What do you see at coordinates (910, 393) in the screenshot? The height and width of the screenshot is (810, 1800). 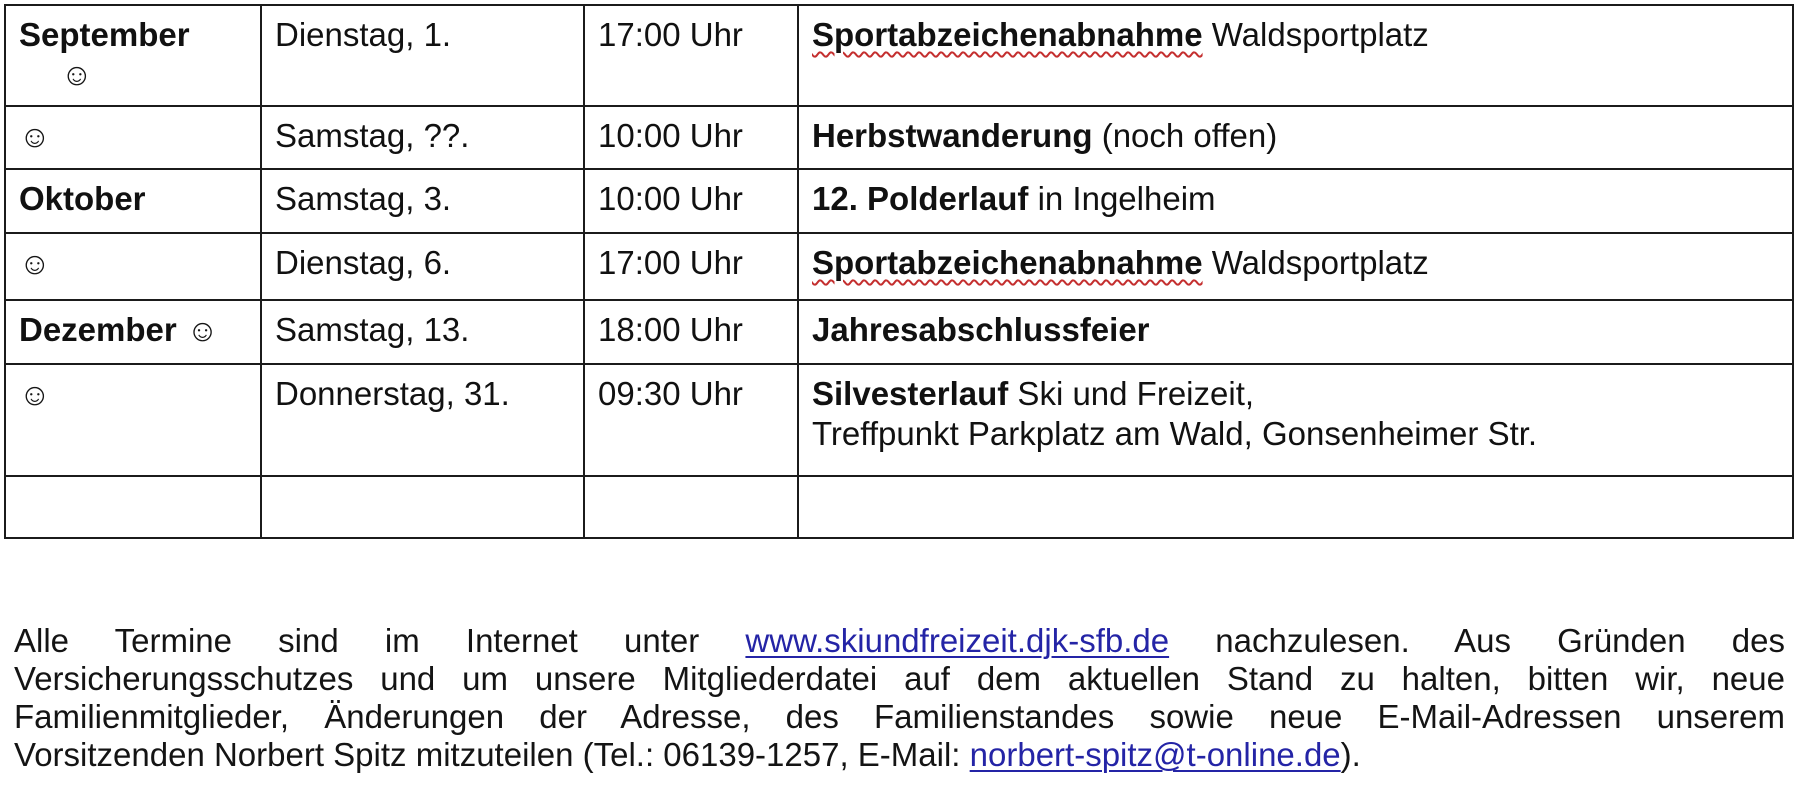 I see `event-name: Silvesterlauf` at bounding box center [910, 393].